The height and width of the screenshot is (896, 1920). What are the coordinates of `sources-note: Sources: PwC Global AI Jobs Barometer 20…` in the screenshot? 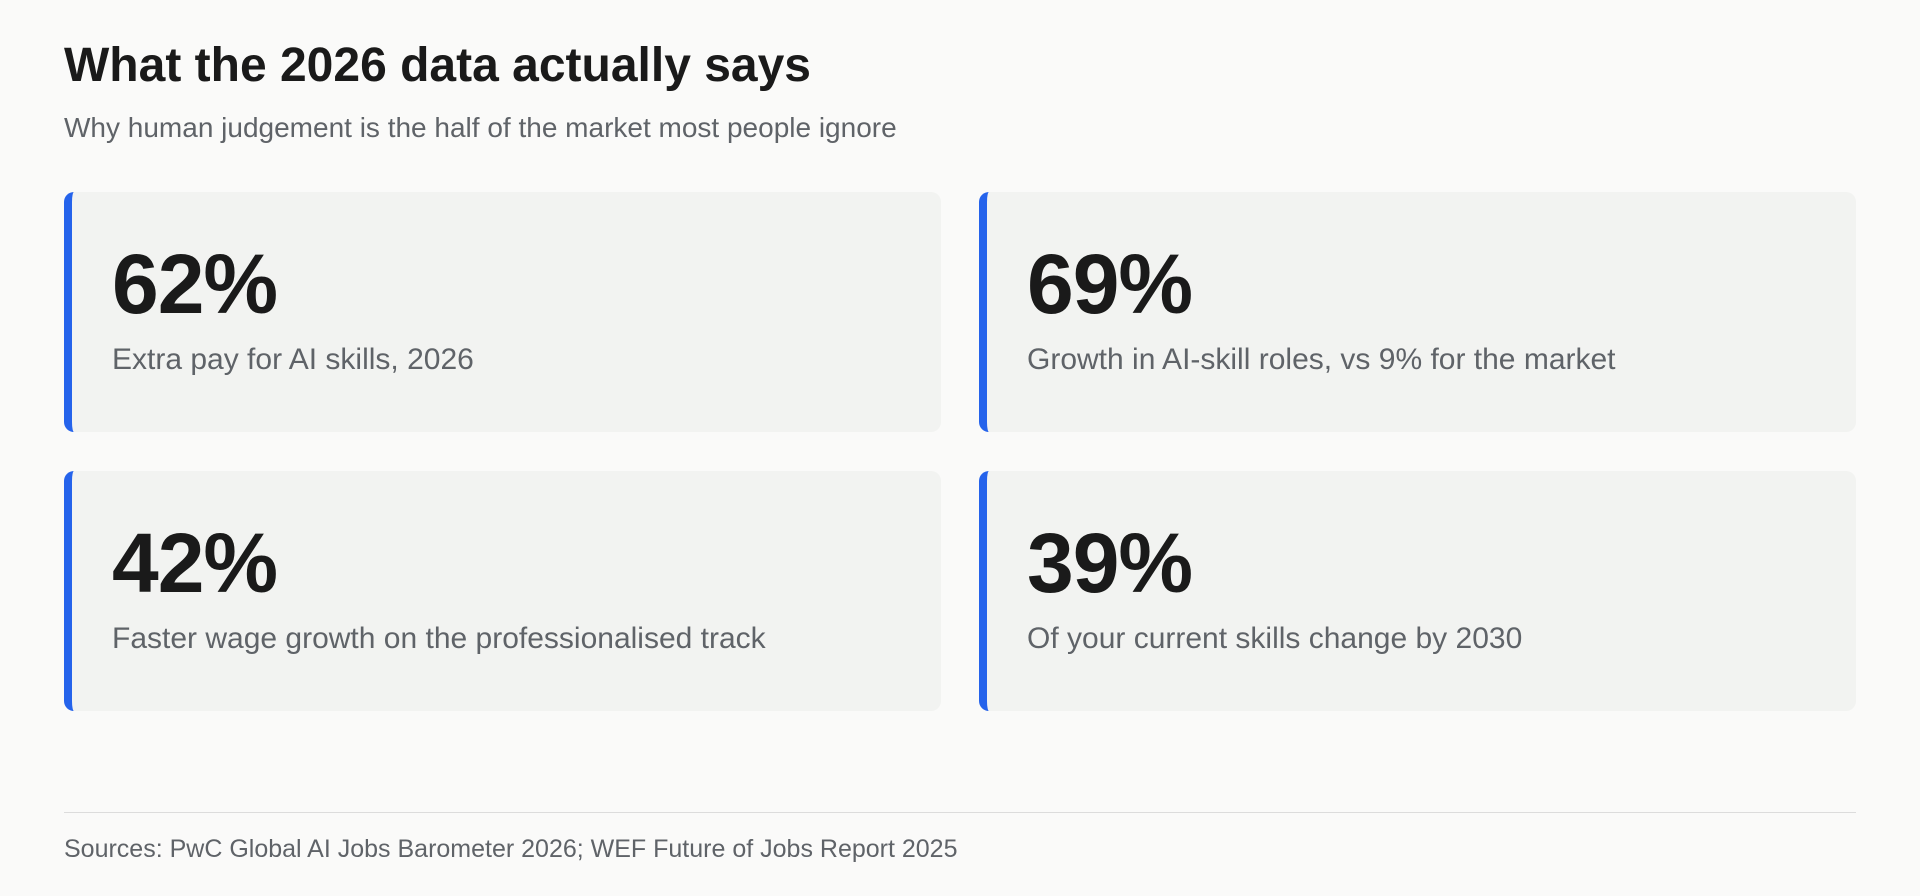 It's located at (511, 849).